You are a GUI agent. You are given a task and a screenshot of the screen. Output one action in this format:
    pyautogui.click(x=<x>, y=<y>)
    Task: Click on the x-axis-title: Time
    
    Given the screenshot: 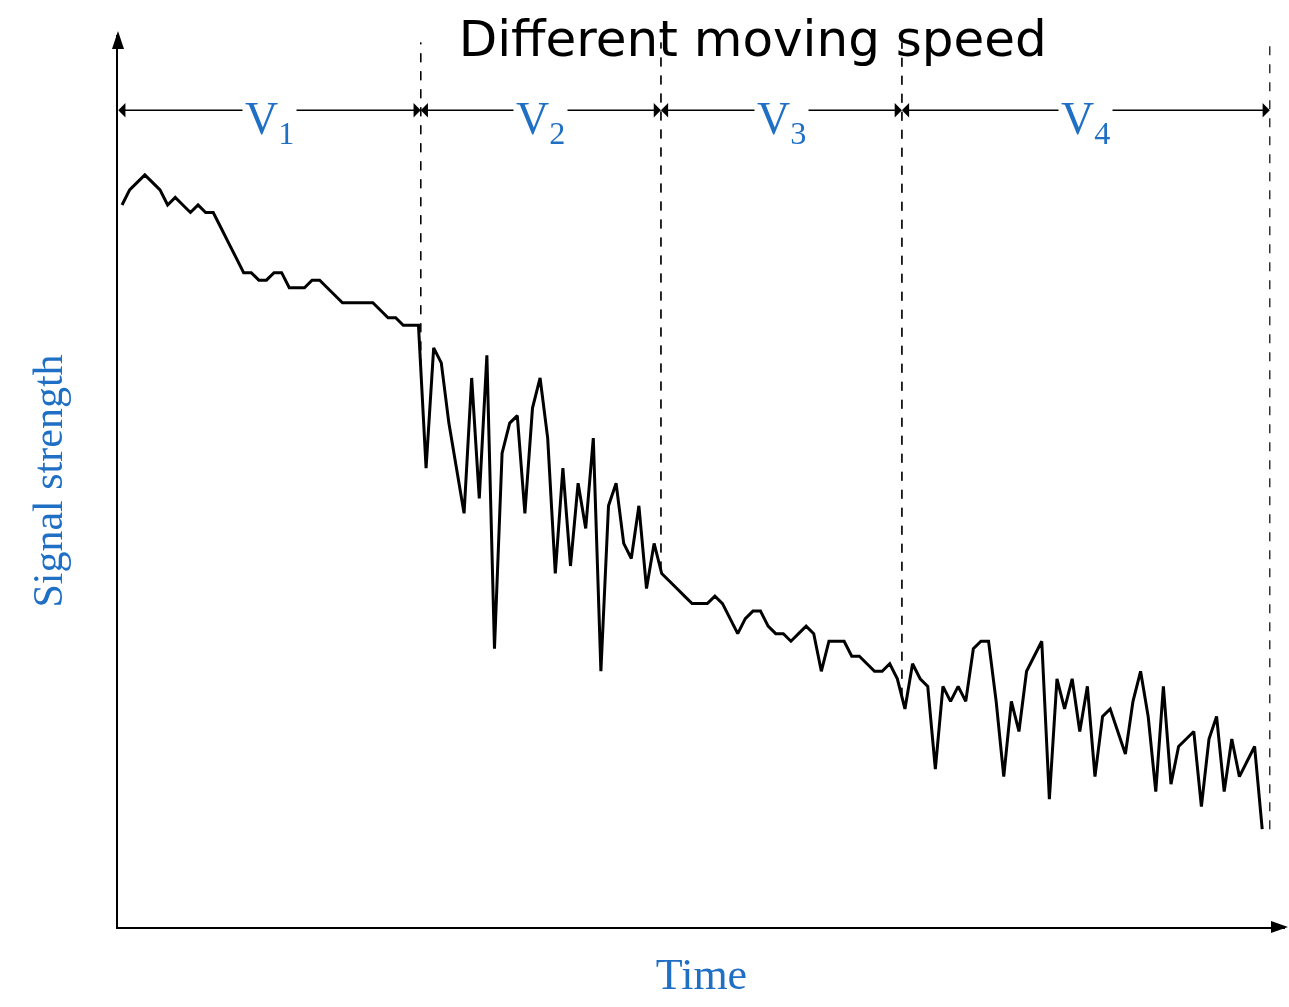 What is the action you would take?
    pyautogui.click(x=701, y=974)
    